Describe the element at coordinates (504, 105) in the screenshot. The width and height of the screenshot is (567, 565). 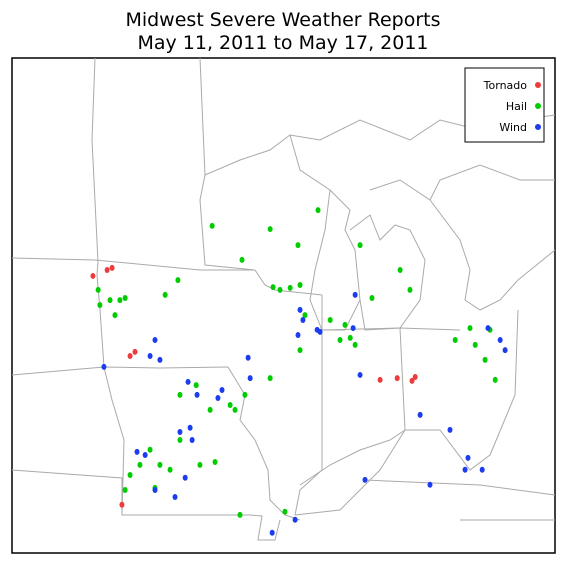
I see `legend-box` at that location.